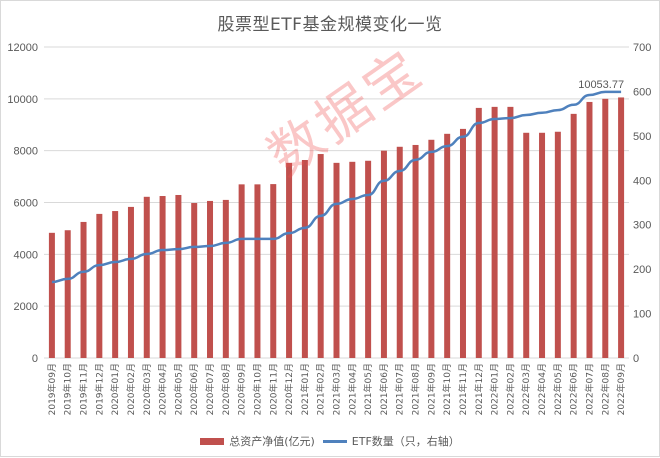 This screenshot has width=660, height=458. What do you see at coordinates (337, 389) in the screenshot?
I see `x-axis-tick: 2021年03月` at bounding box center [337, 389].